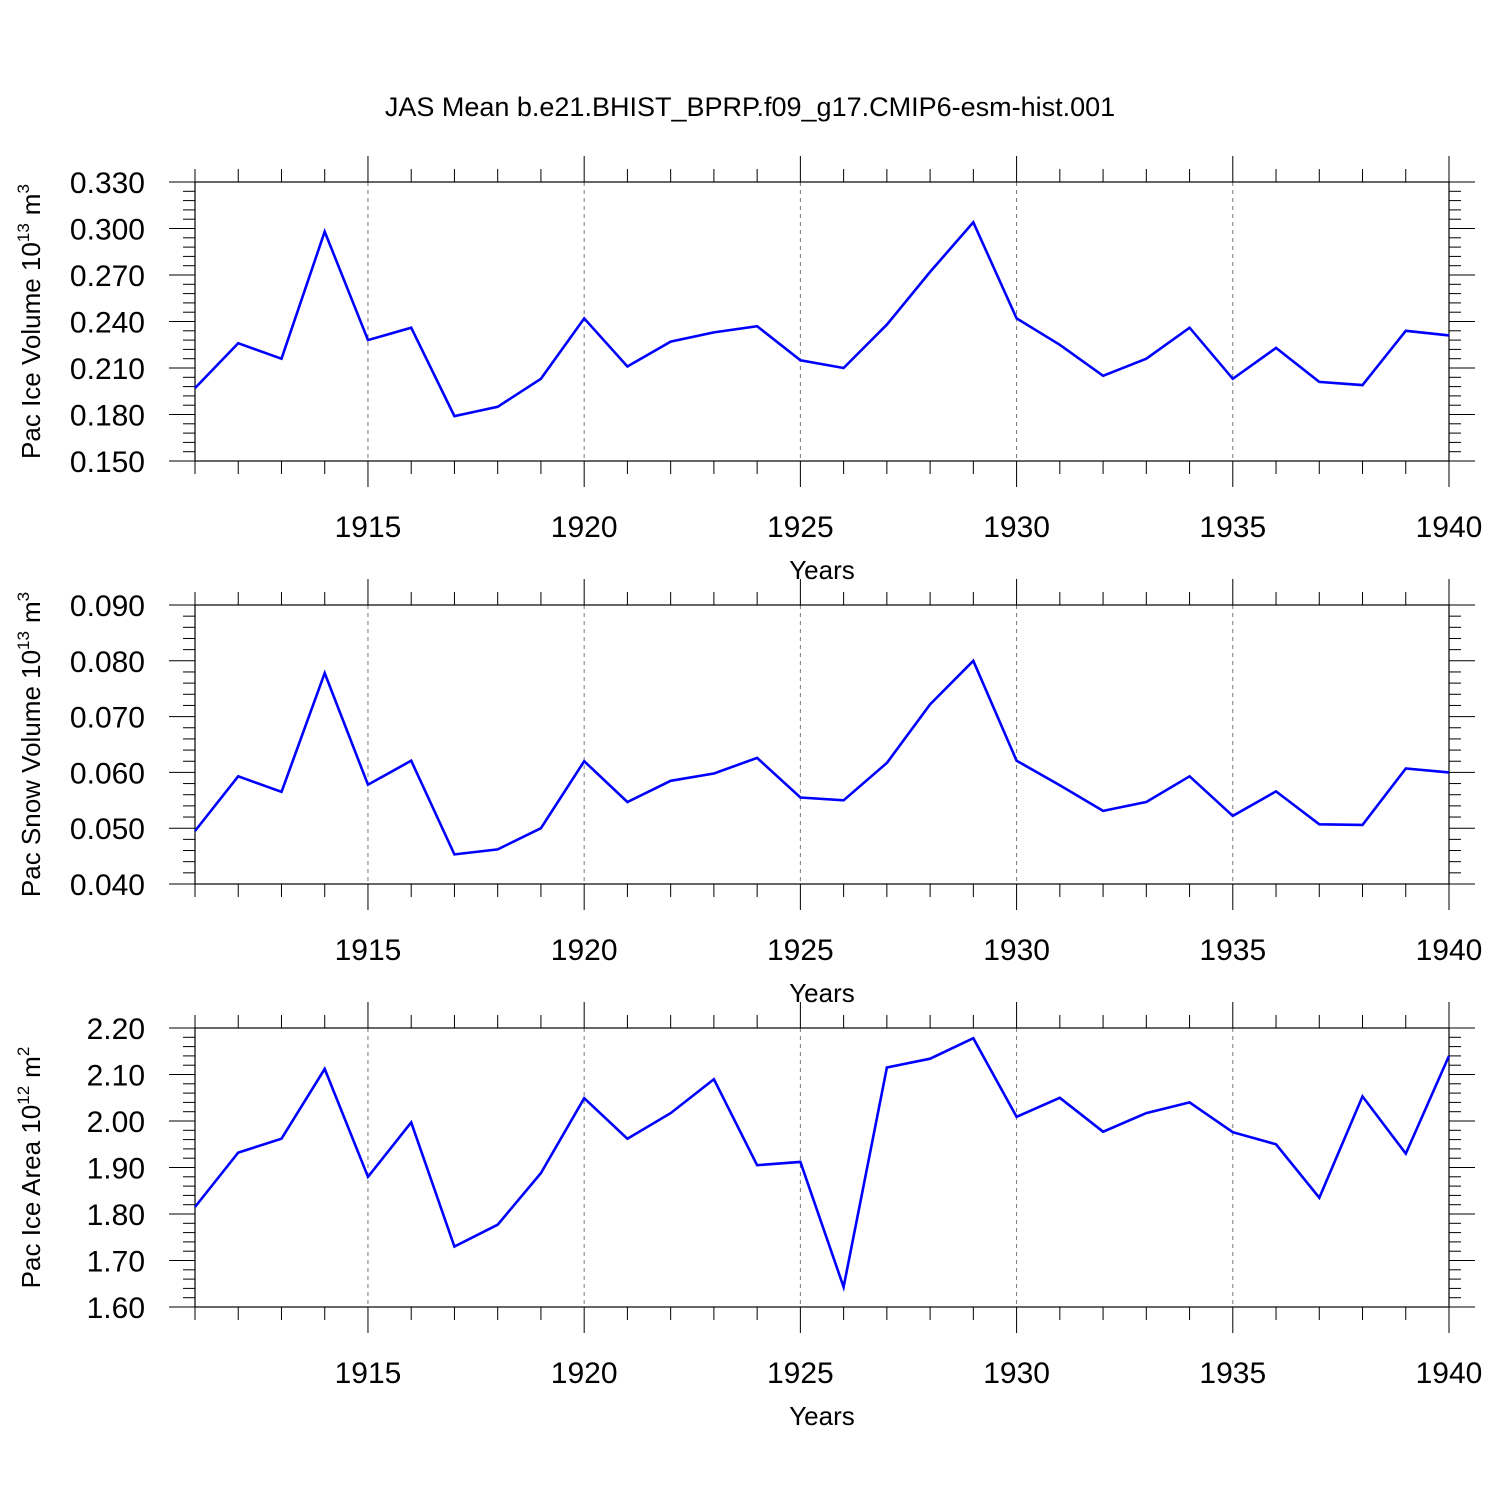 The height and width of the screenshot is (1500, 1500). I want to click on y-tick-label: 0.300, so click(107, 230).